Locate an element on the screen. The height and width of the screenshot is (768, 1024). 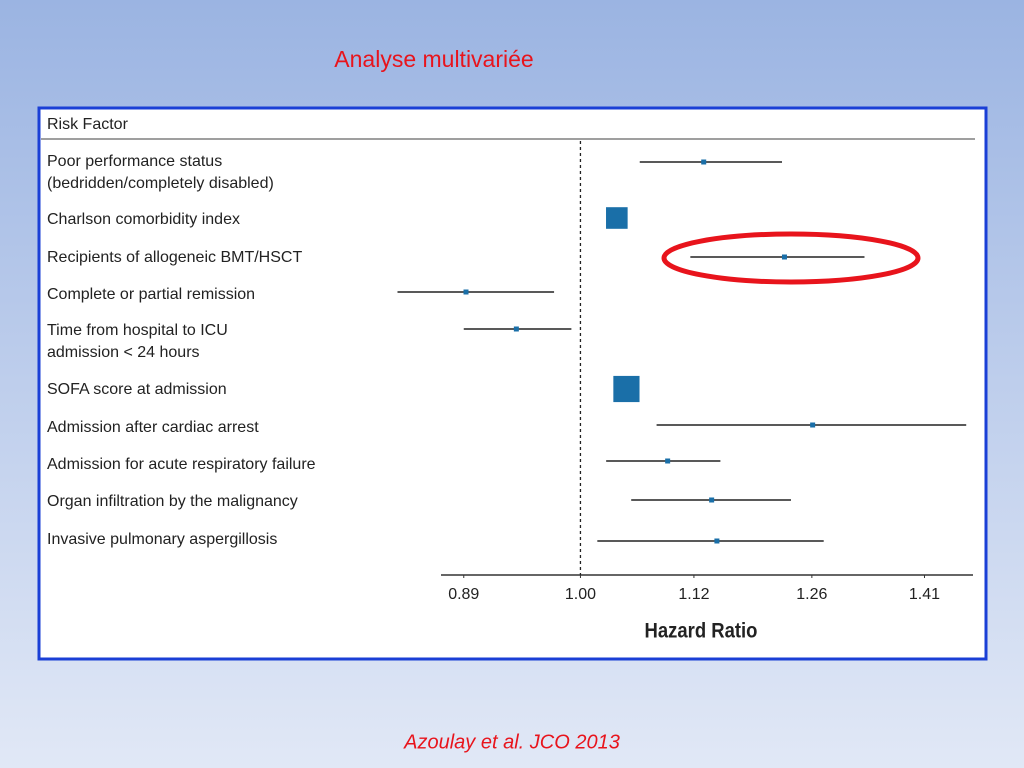
x-tick-label: 1.12 is located at coordinates (693, 594).